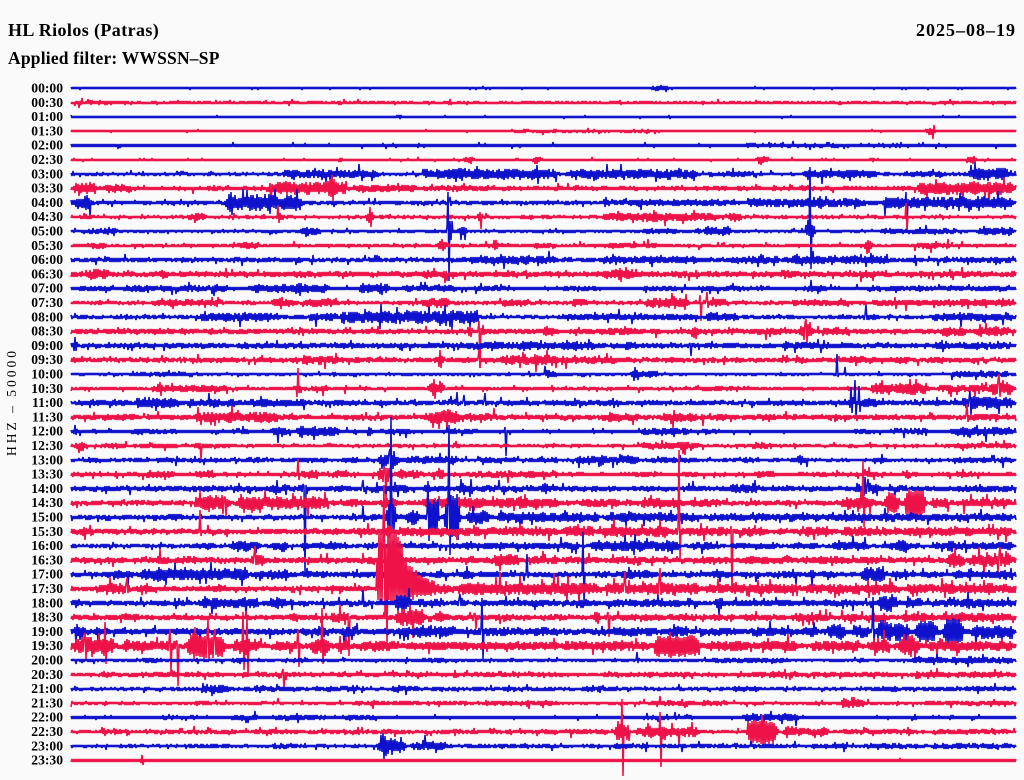 This screenshot has width=1024, height=780. Describe the element at coordinates (47, 617) in the screenshot. I see `svg-text: 18:30` at that location.